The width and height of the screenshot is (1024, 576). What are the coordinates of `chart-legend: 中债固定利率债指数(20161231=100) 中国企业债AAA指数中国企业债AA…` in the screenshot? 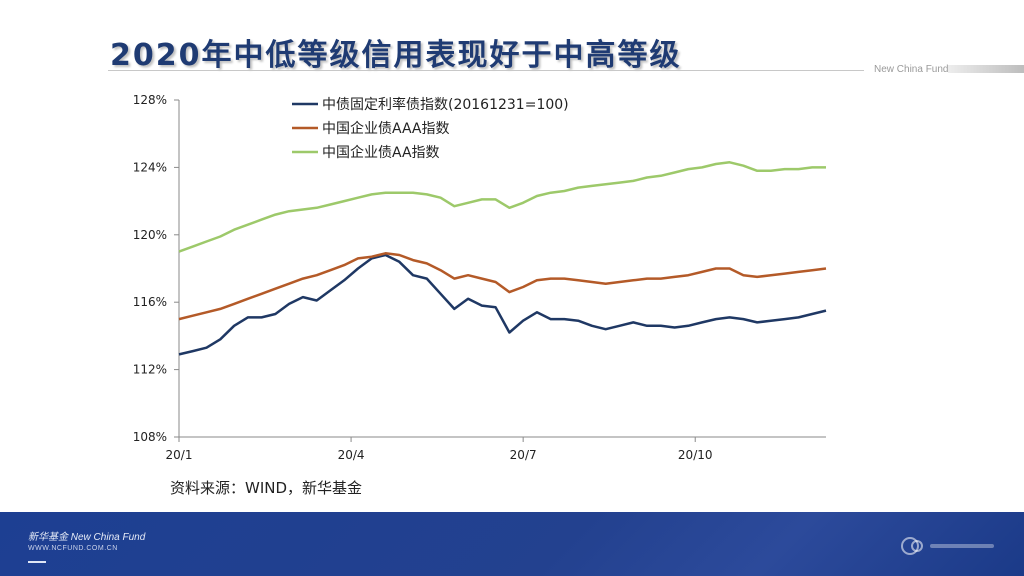 It's located at (430, 128).